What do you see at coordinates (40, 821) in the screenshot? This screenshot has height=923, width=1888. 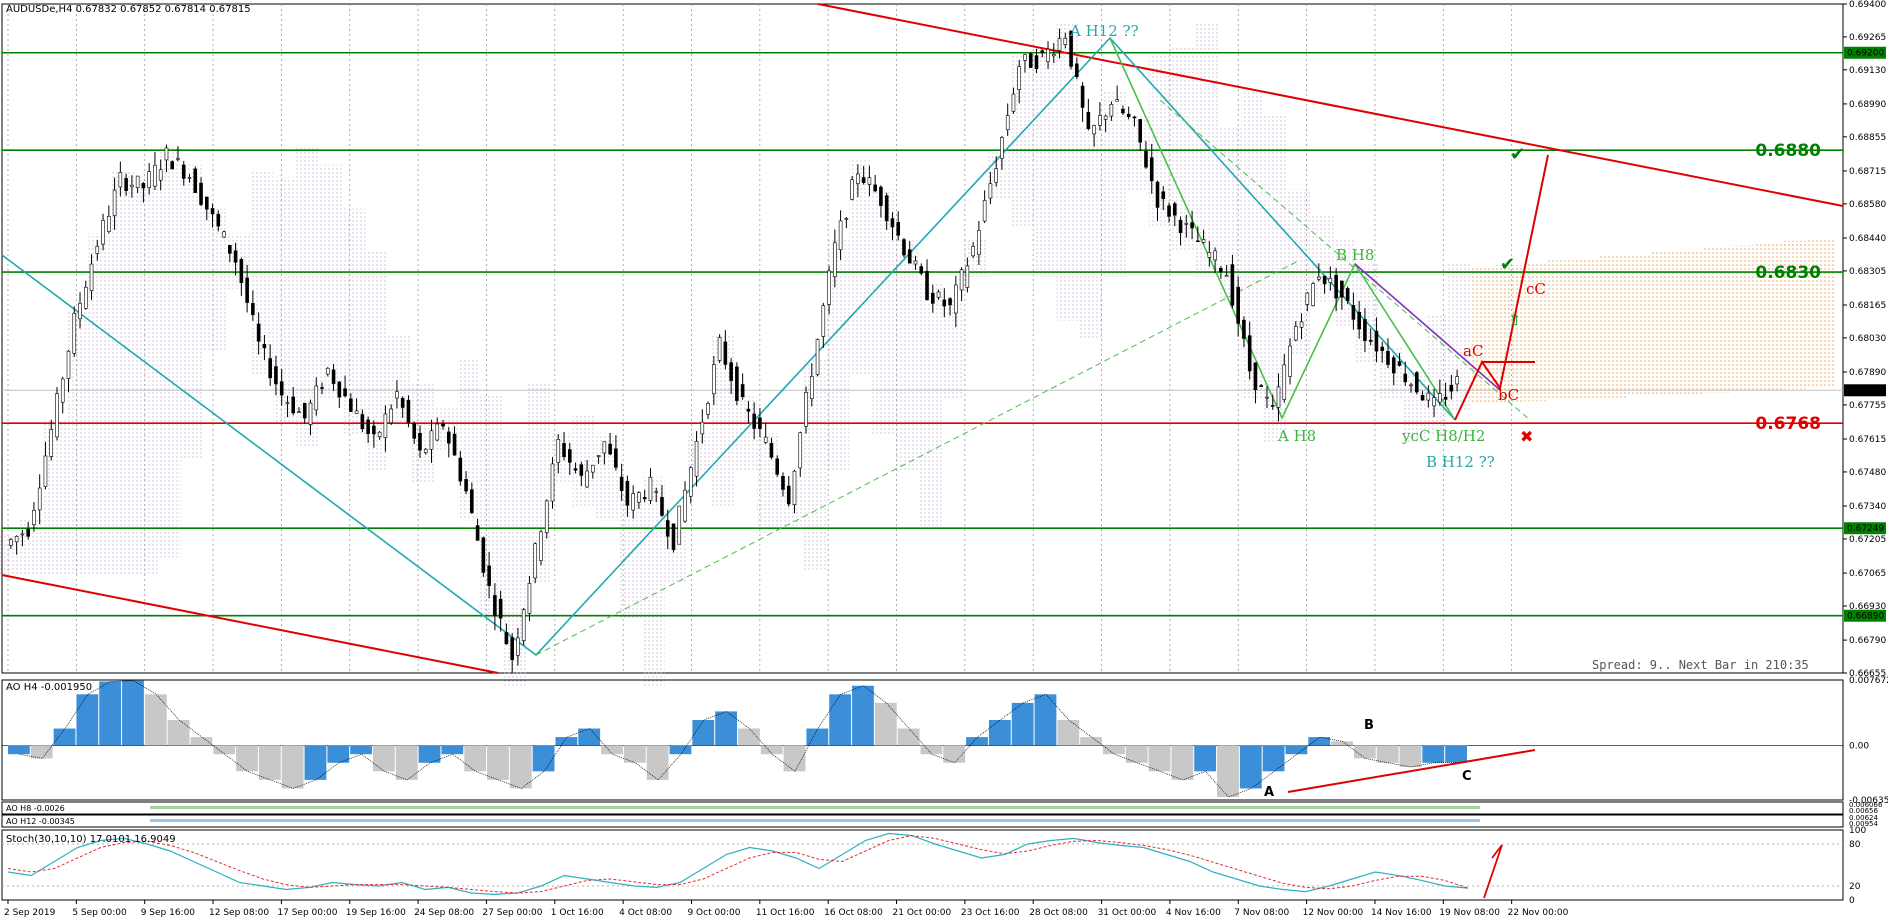 I see `ao-h12-title: AO H12 -0.00345` at bounding box center [40, 821].